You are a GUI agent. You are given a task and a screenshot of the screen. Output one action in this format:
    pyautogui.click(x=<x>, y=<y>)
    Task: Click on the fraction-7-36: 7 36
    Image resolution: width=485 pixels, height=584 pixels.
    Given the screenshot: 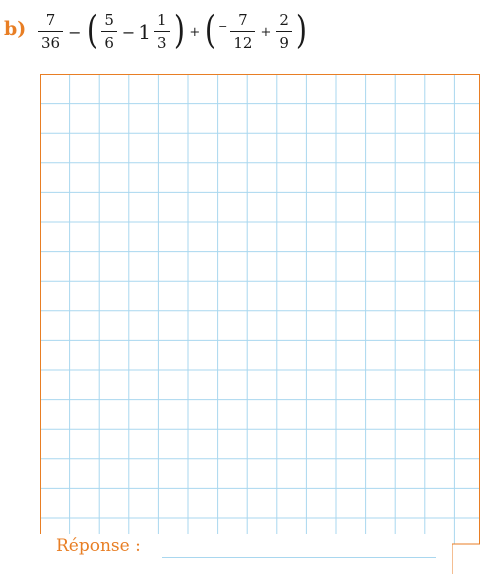 What is the action you would take?
    pyautogui.click(x=51, y=31)
    